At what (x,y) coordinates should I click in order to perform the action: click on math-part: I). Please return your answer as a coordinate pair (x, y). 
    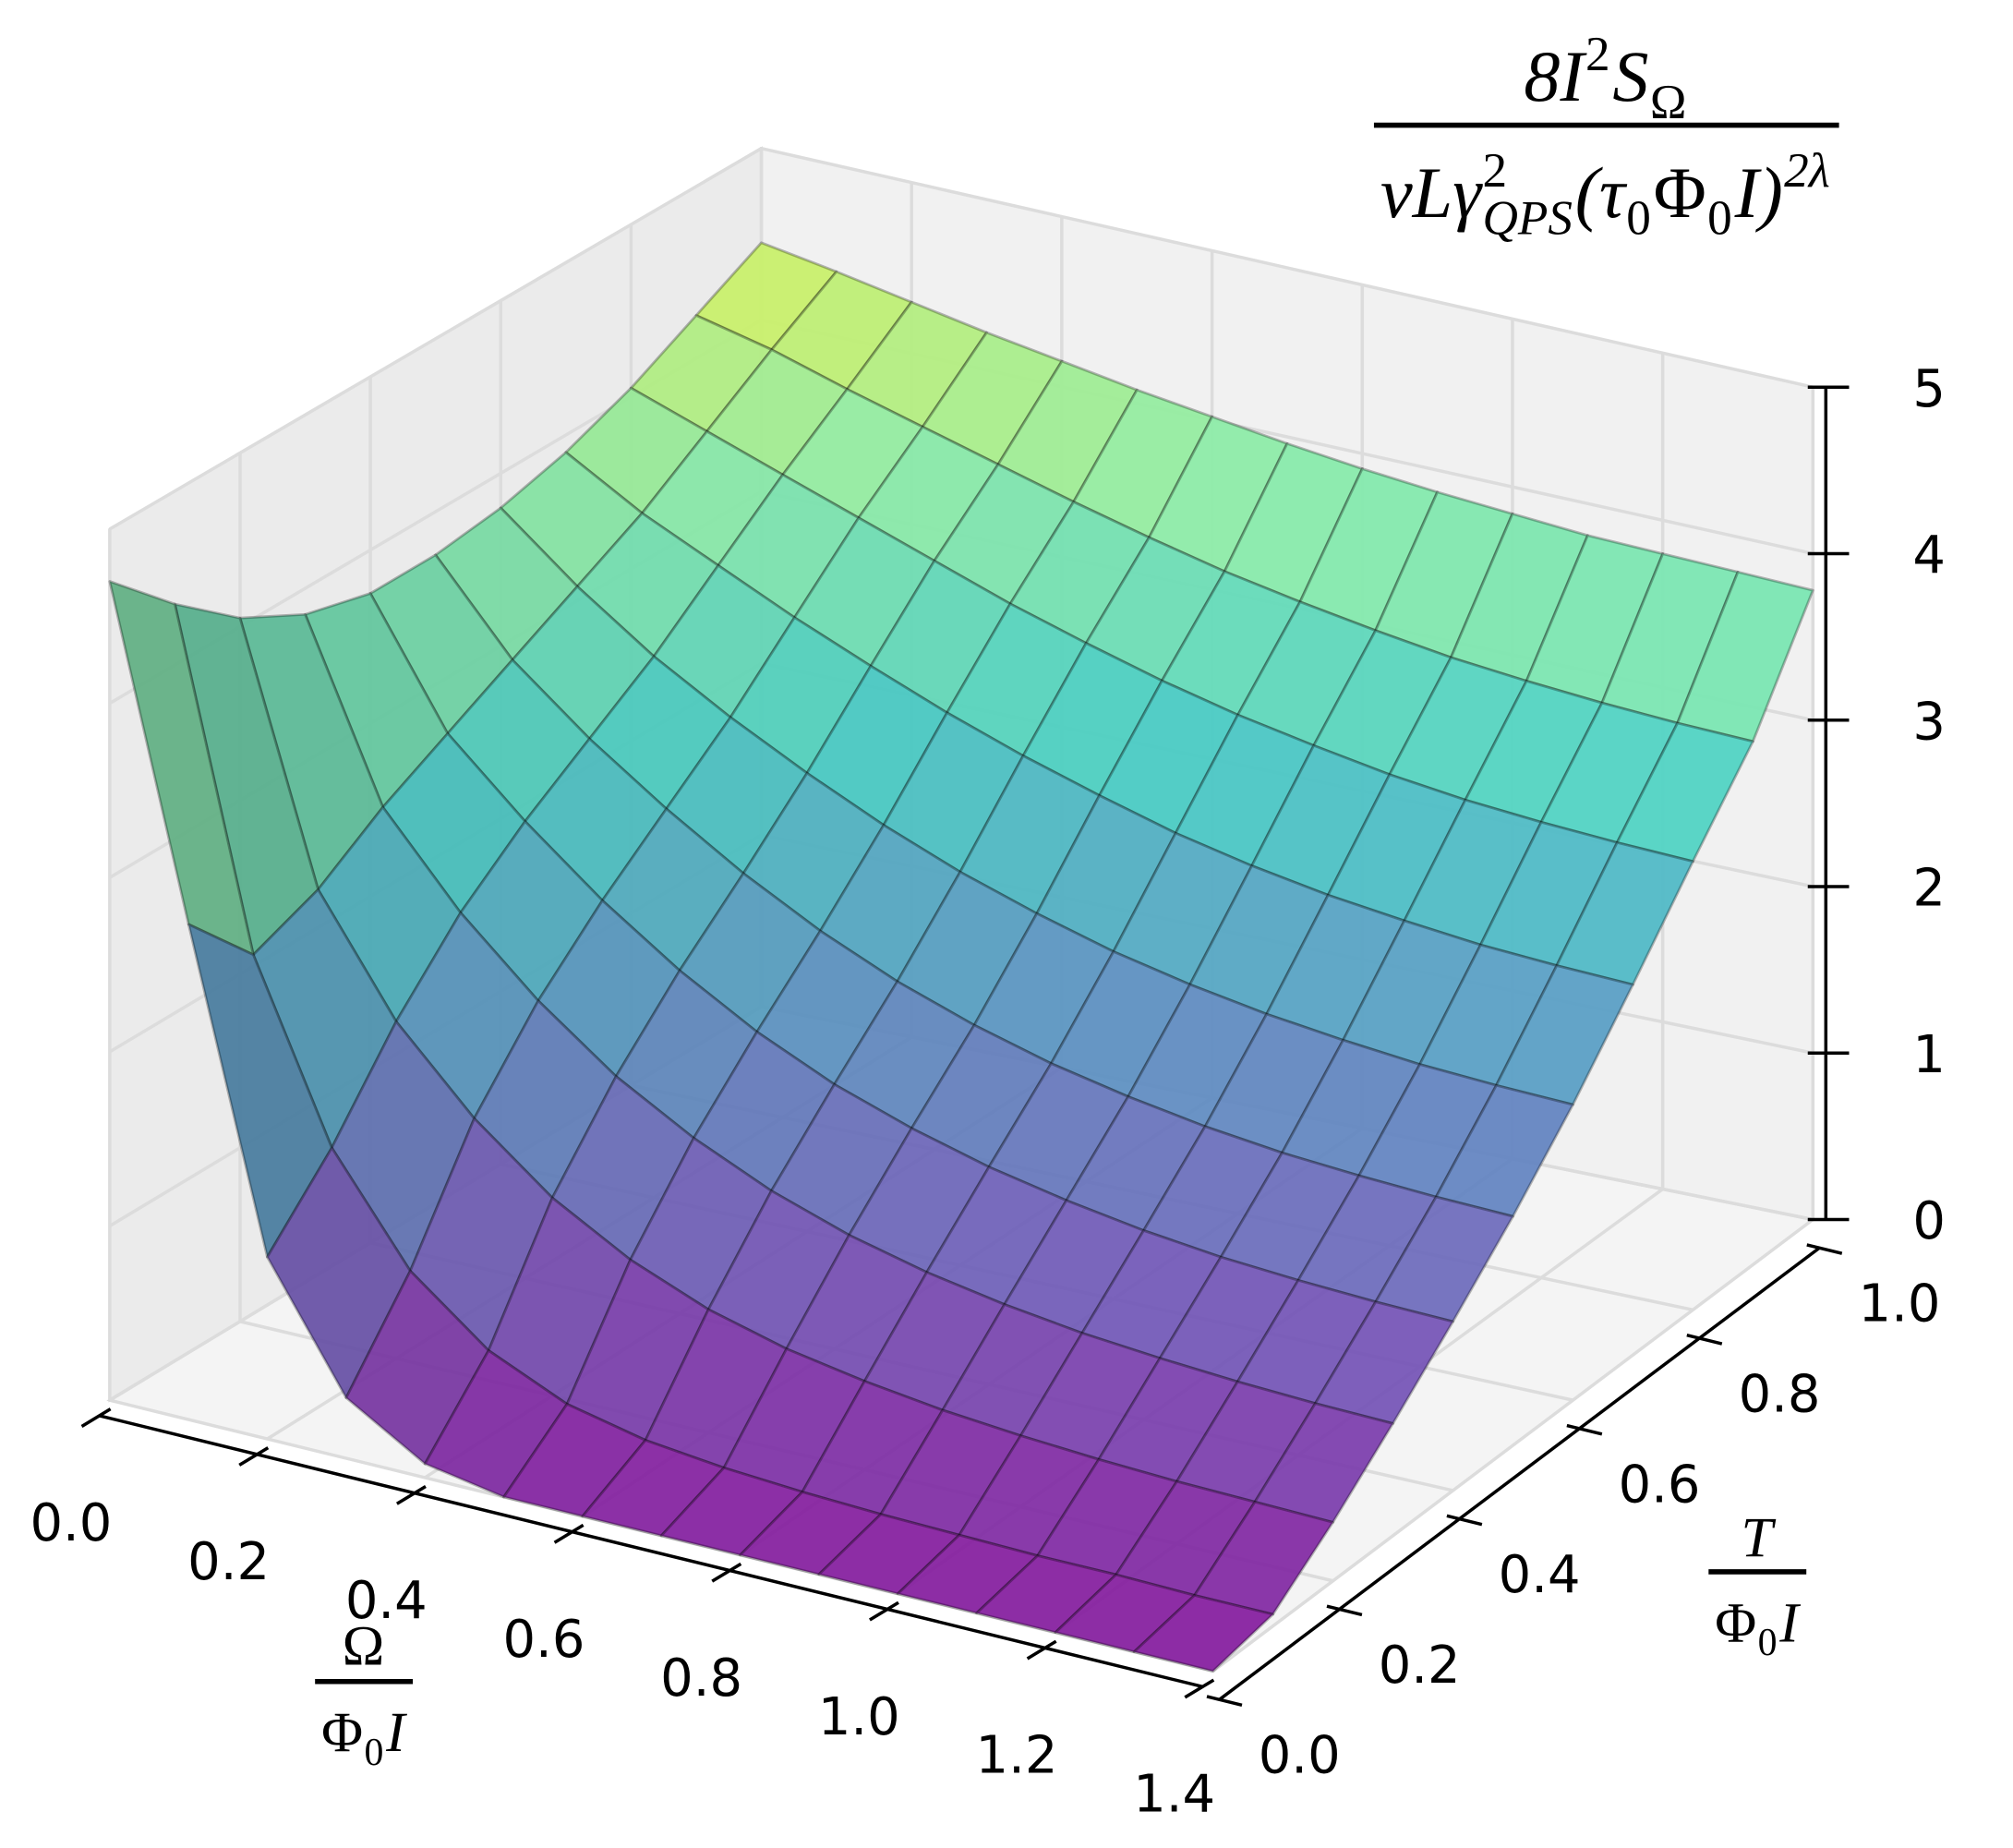
    Looking at the image, I should click on (1758, 192).